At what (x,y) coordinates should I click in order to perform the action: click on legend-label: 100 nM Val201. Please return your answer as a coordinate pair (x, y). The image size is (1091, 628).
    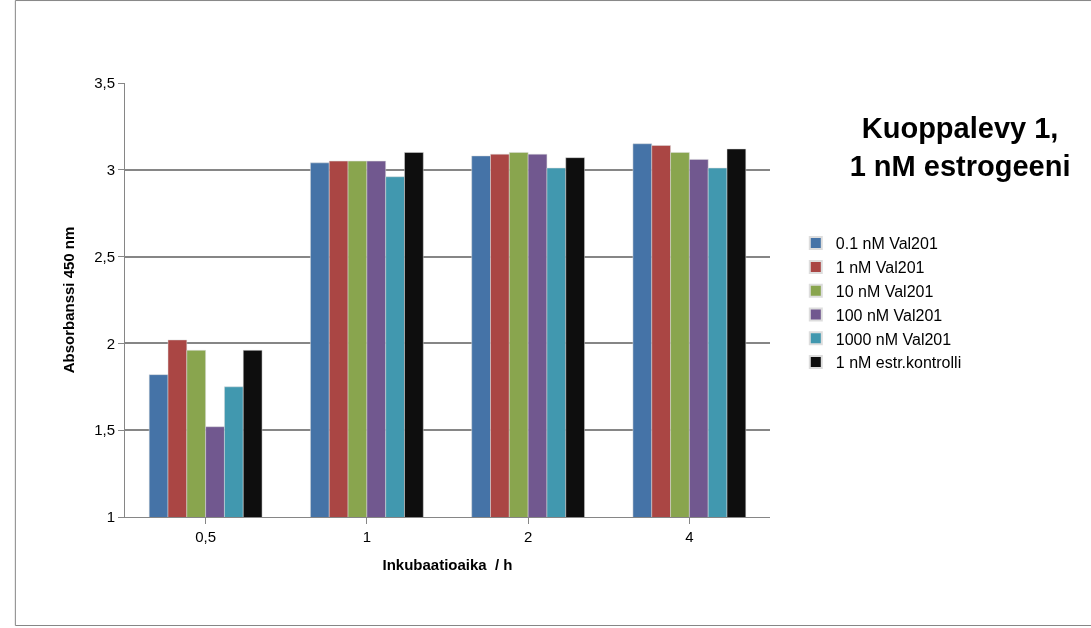
    Looking at the image, I should click on (889, 315).